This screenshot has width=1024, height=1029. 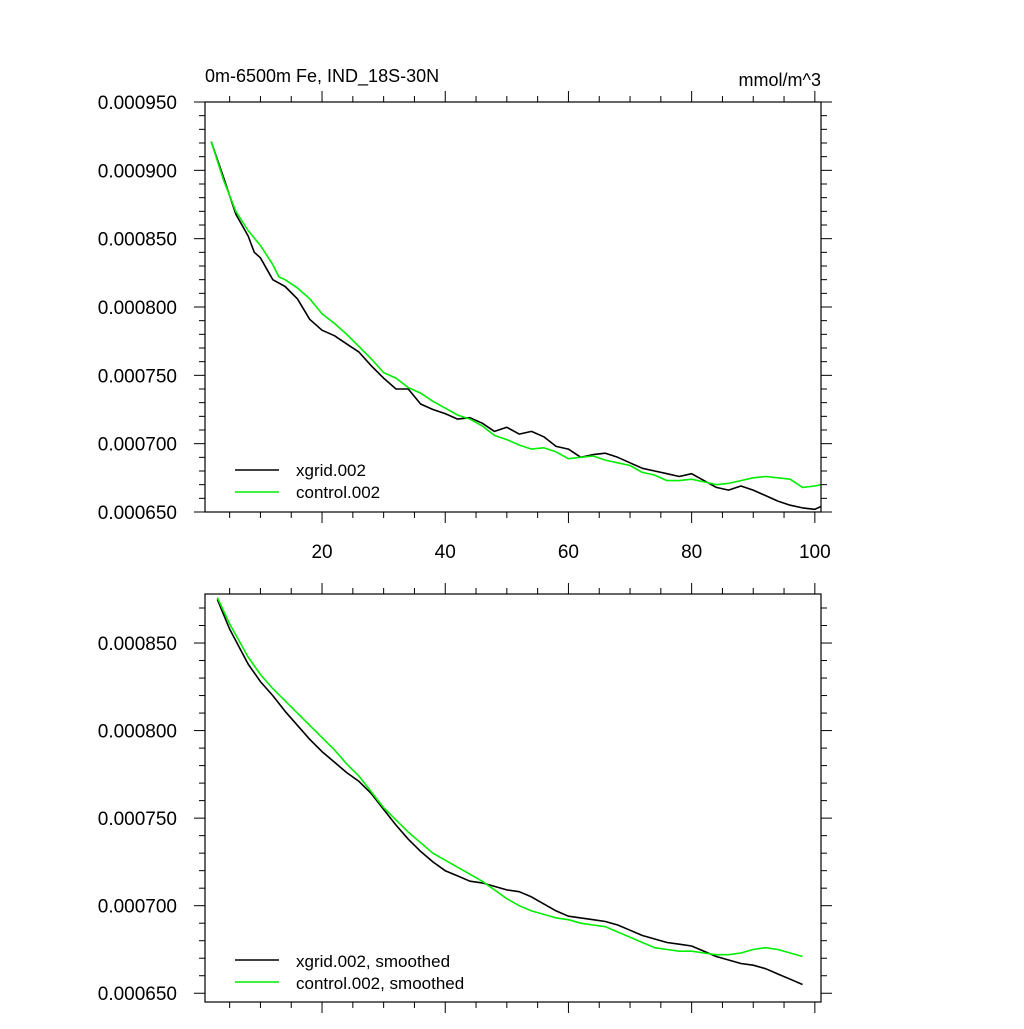 I want to click on legend-label-xgrid: xgrid.002, so click(x=331, y=470).